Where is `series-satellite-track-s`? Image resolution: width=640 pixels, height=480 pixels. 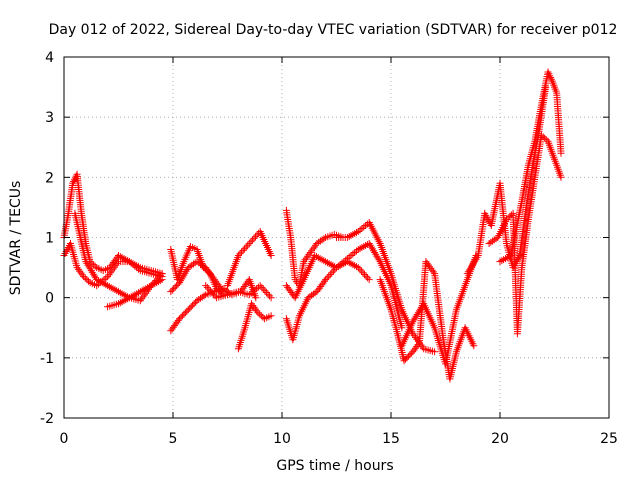
series-satellite-track-s is located at coordinates (530, 167).